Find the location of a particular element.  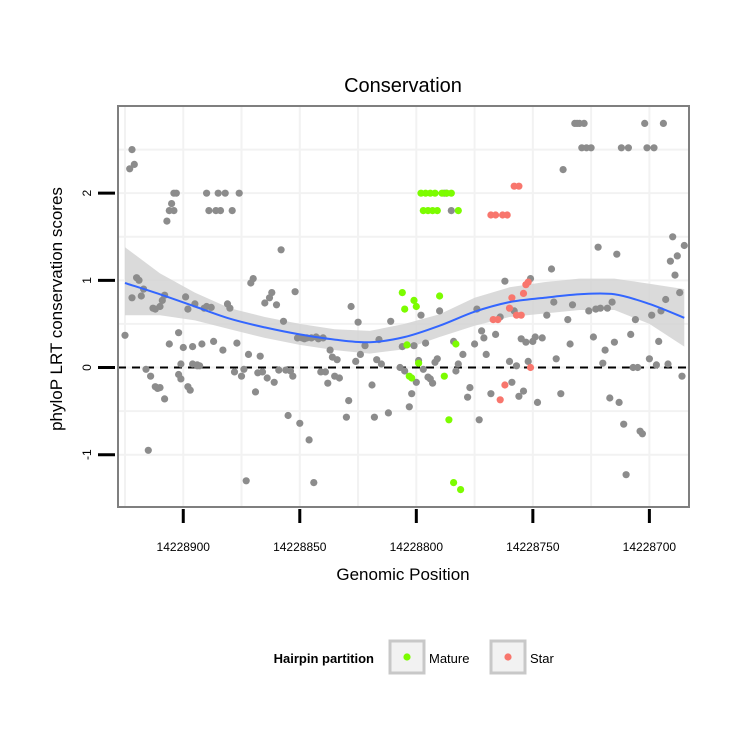

y-tick-label: 2 is located at coordinates (87, 193).